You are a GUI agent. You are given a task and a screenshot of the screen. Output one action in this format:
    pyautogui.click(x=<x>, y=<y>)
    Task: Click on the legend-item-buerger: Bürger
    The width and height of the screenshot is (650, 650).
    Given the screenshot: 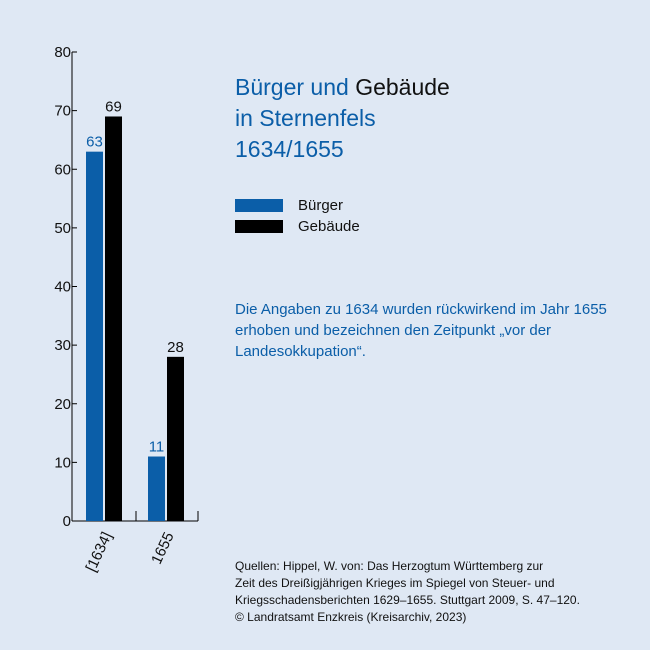 What is the action you would take?
    pyautogui.click(x=297, y=205)
    